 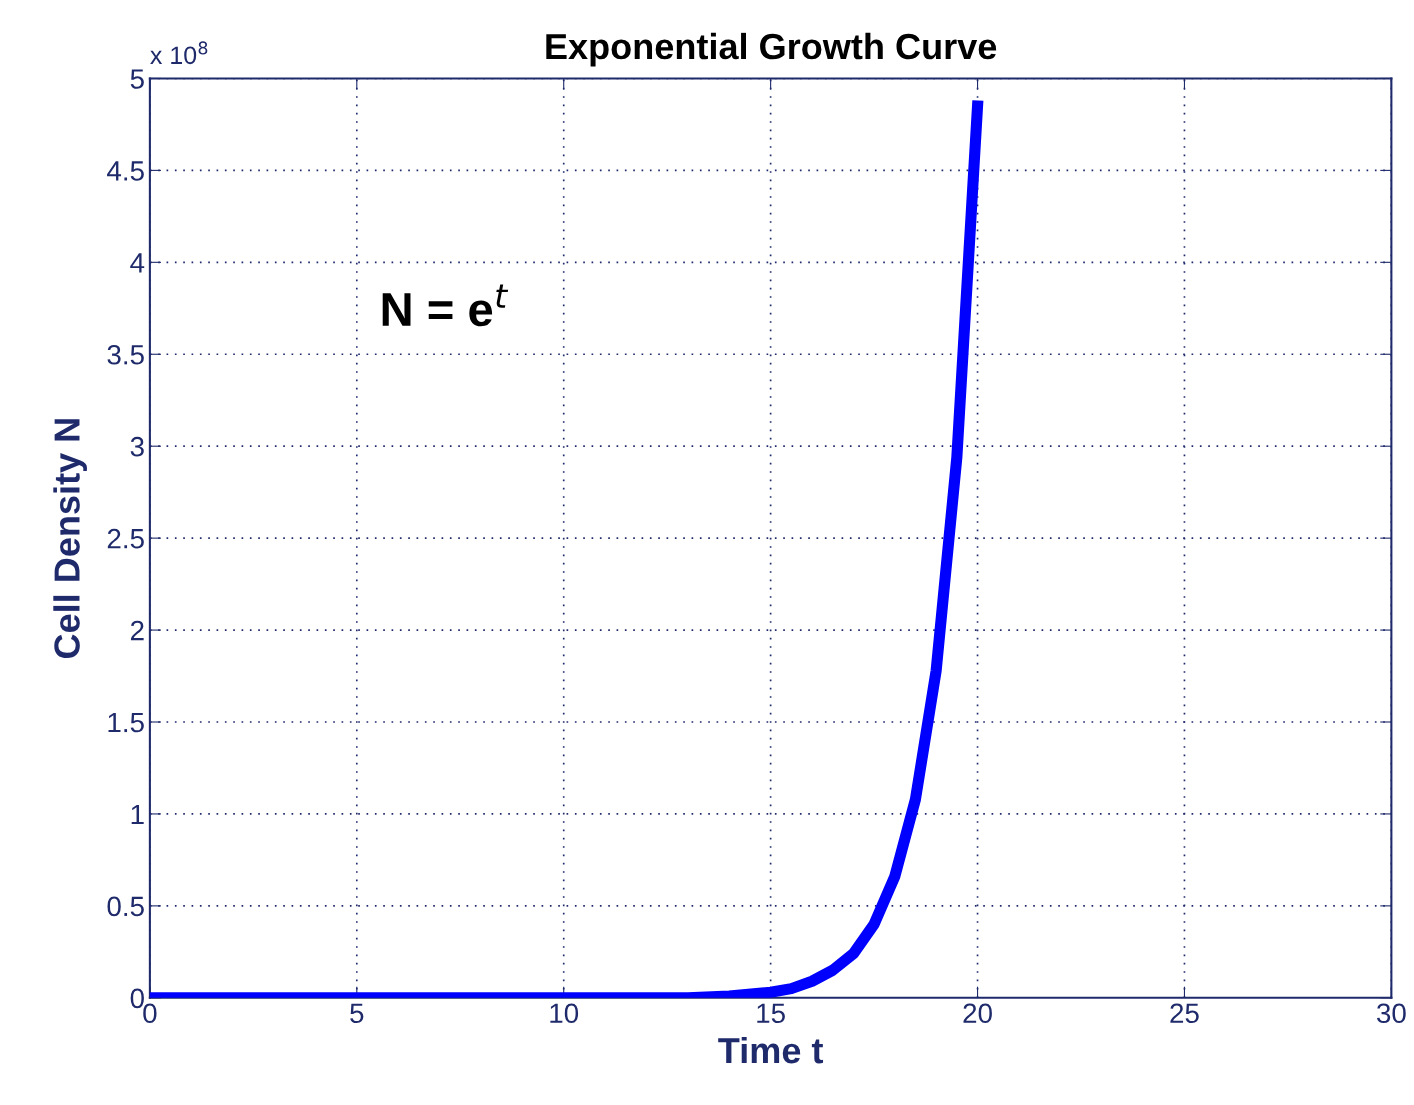 What do you see at coordinates (125, 354) in the screenshot?
I see `y-tick-label: 3.5` at bounding box center [125, 354].